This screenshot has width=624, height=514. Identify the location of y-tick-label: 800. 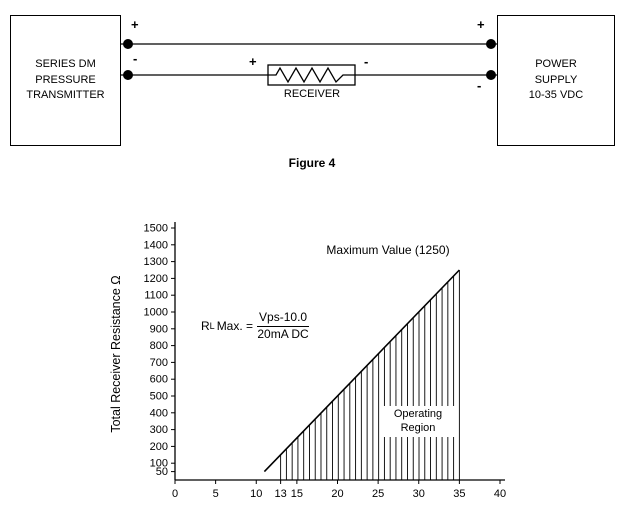
(159, 346).